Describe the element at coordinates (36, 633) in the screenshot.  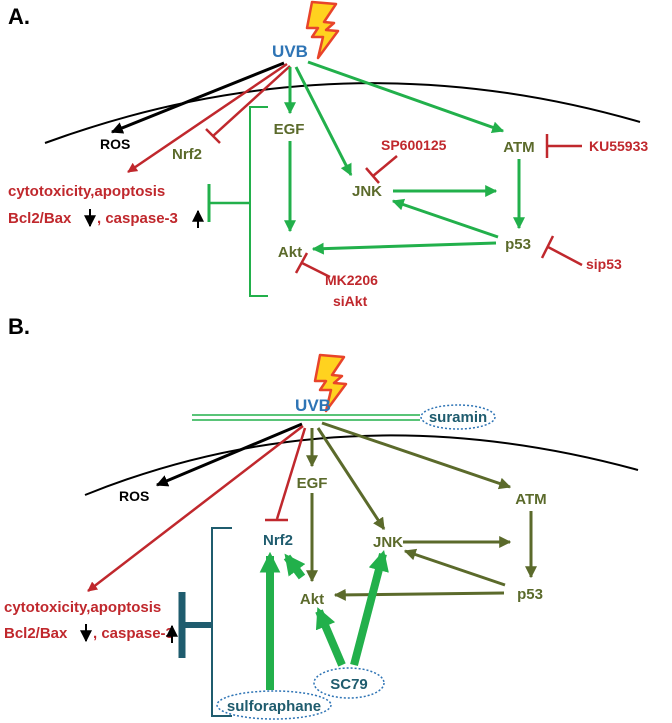
I see `outcome-bcl2-b: Bcl2/Bax` at that location.